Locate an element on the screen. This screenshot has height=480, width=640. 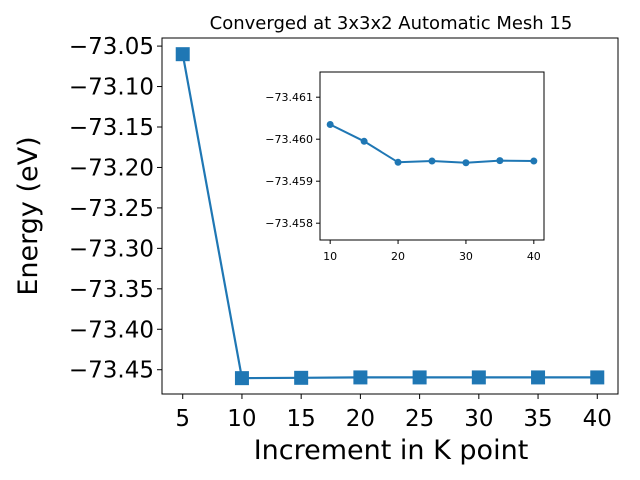
main-y-tick-label: −73.15 is located at coordinates (111, 128).